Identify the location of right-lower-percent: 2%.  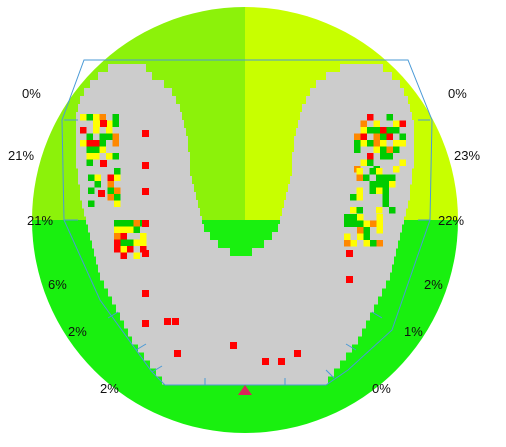
(433, 284).